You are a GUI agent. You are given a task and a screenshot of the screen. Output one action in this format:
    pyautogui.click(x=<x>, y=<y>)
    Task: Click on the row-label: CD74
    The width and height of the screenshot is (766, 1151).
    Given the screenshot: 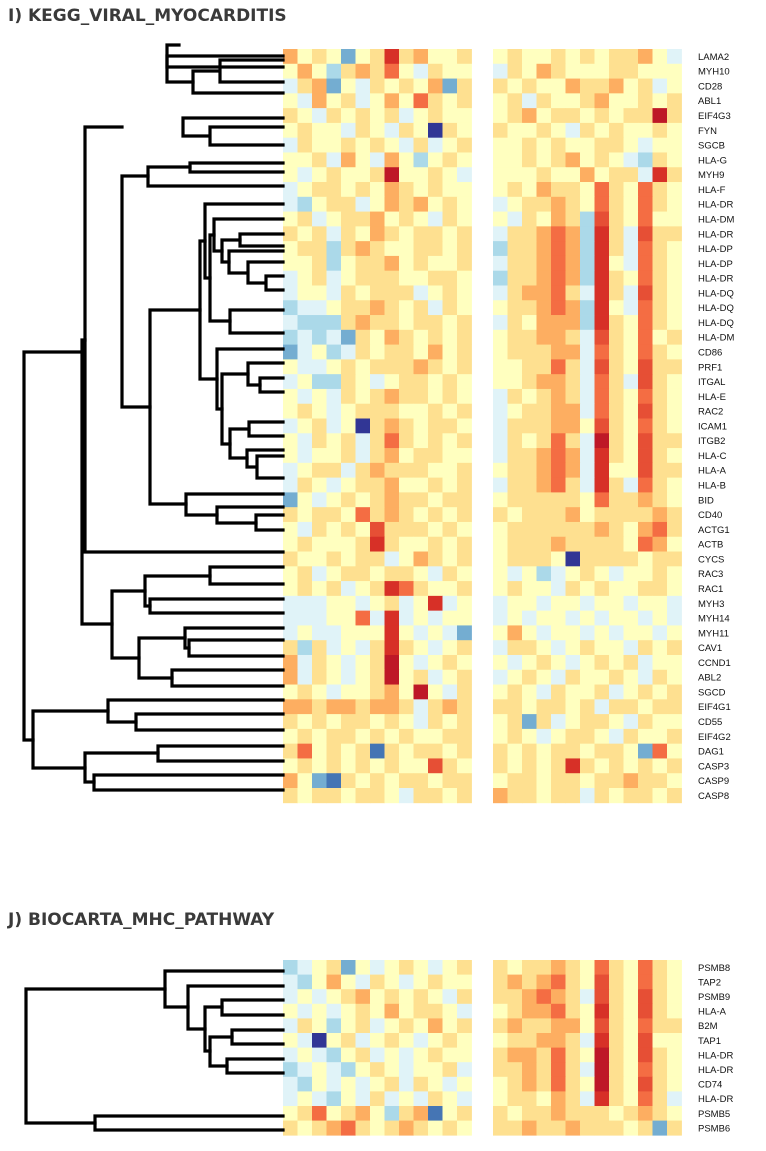 What is the action you would take?
    pyautogui.click(x=710, y=1085)
    